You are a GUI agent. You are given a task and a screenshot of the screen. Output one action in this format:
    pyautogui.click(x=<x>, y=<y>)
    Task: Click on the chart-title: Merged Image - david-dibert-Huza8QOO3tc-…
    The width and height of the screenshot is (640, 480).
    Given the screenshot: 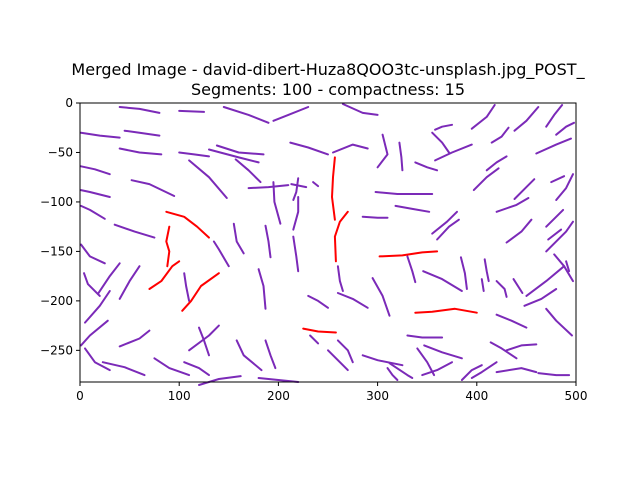 What is the action you would take?
    pyautogui.click(x=328, y=70)
    